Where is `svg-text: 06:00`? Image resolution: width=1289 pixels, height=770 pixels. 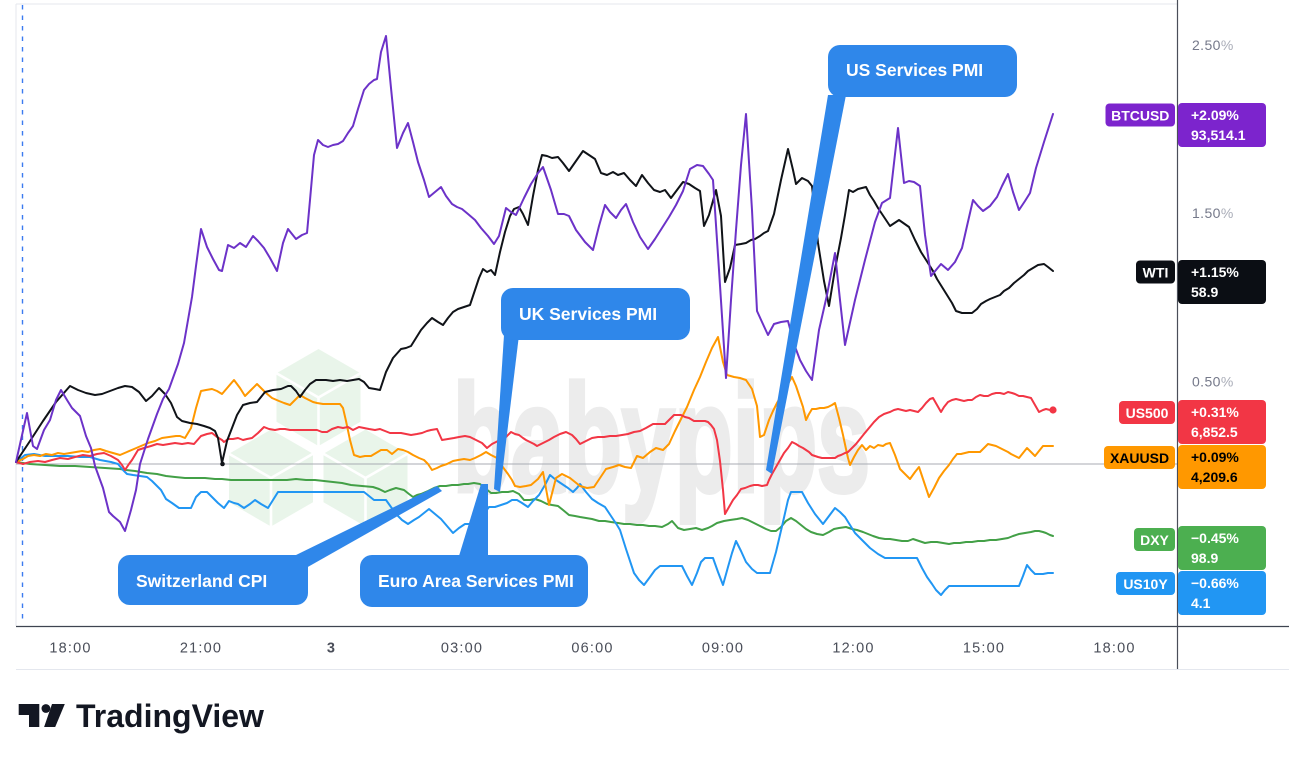 svg-text: 06:00 is located at coordinates (592, 649).